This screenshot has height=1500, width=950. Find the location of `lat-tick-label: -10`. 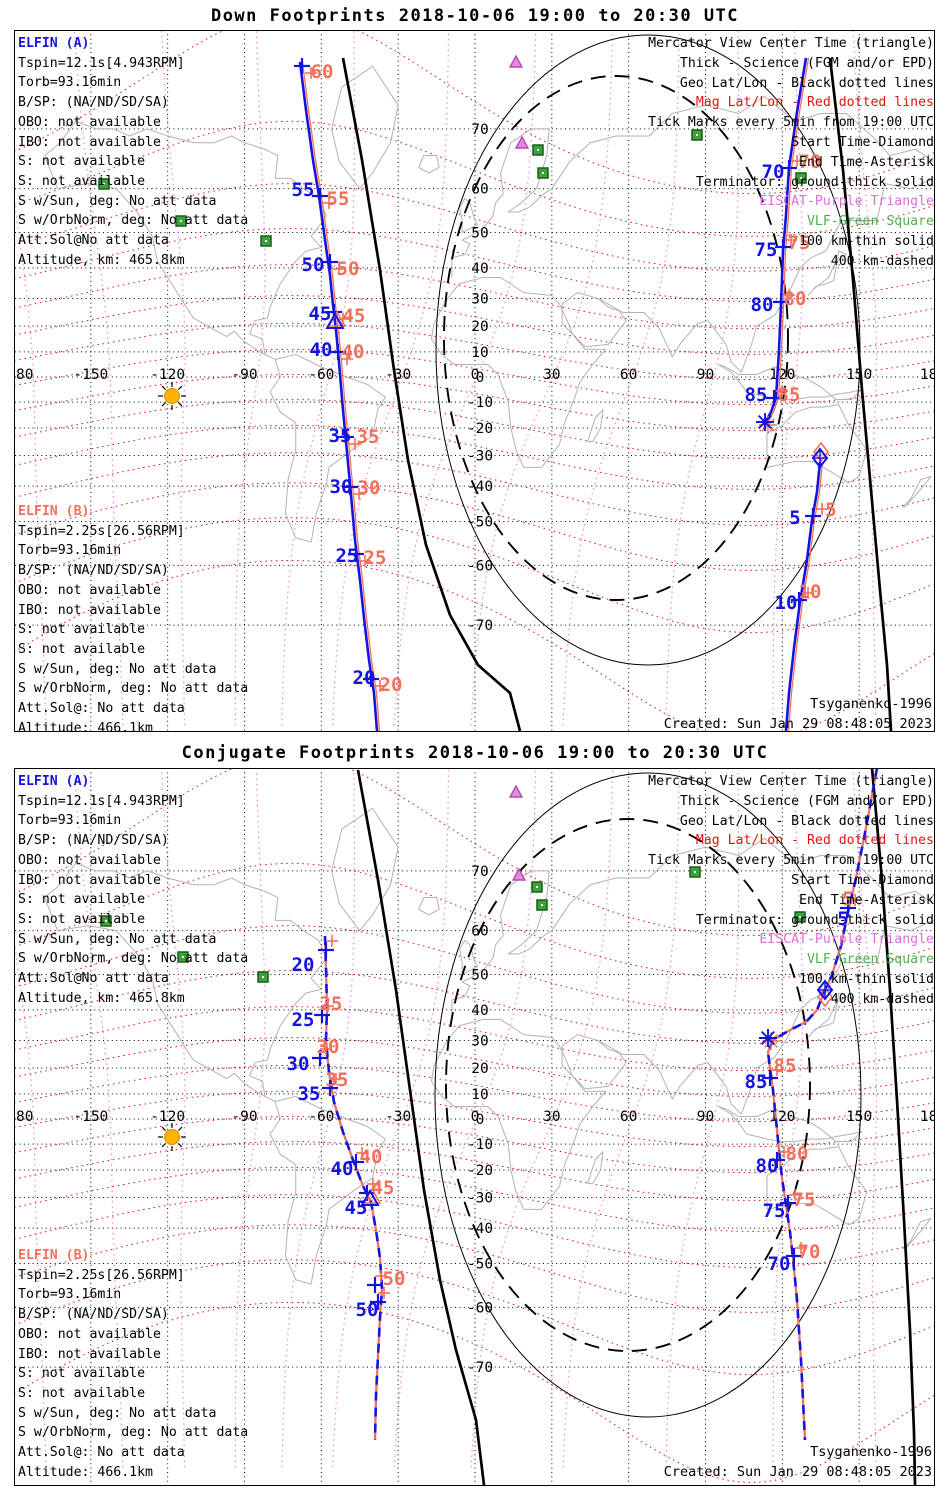

lat-tick-label: -10 is located at coordinates (480, 403).